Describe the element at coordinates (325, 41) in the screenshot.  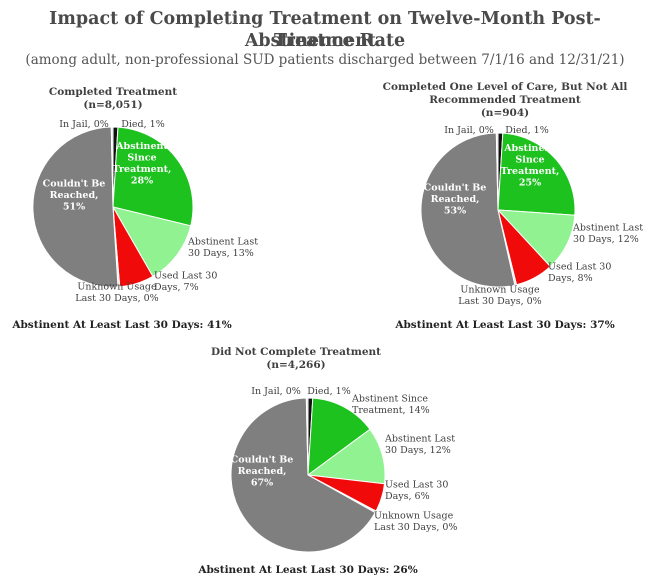
I see `chart-title-line2: Abstinence Rate` at that location.